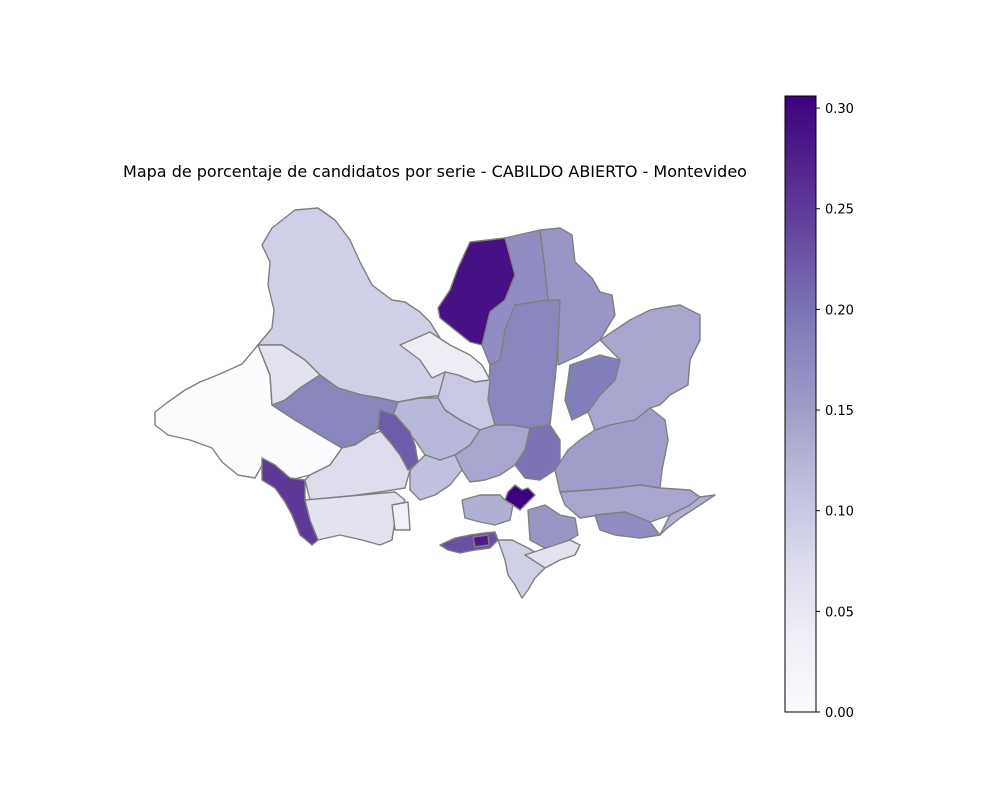  I want to click on colorbar-tick-label: 0.00, so click(839, 713).